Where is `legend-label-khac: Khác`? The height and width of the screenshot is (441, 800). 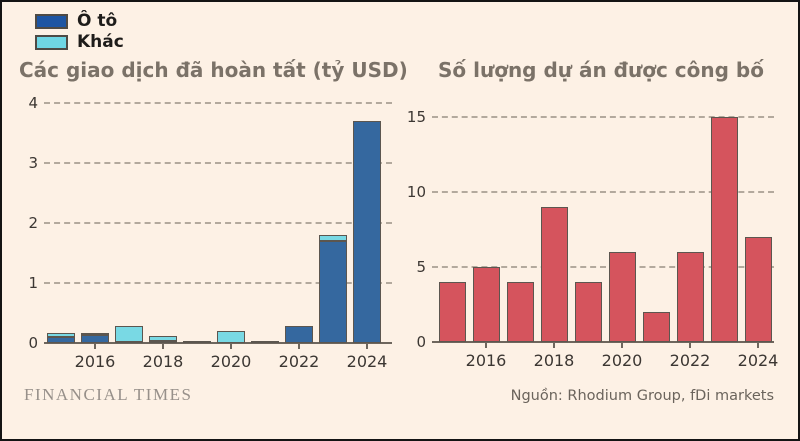
legend-label-khac: Khác is located at coordinates (100, 42).